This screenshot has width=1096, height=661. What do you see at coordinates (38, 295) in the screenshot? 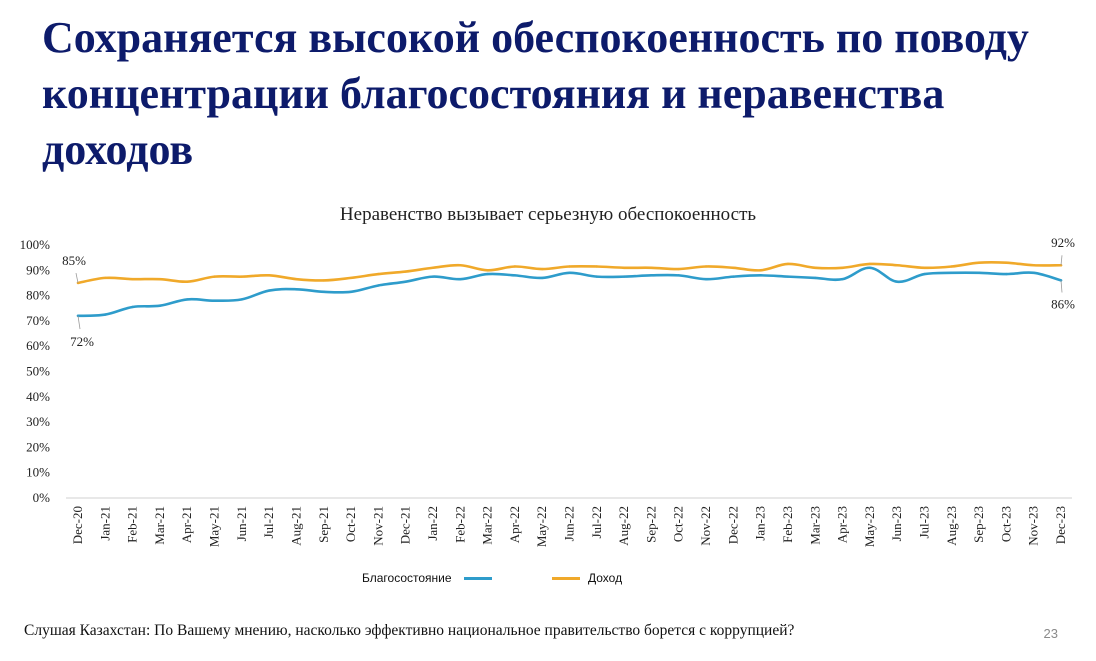
I see `y-tick-label: 80%` at bounding box center [38, 295].